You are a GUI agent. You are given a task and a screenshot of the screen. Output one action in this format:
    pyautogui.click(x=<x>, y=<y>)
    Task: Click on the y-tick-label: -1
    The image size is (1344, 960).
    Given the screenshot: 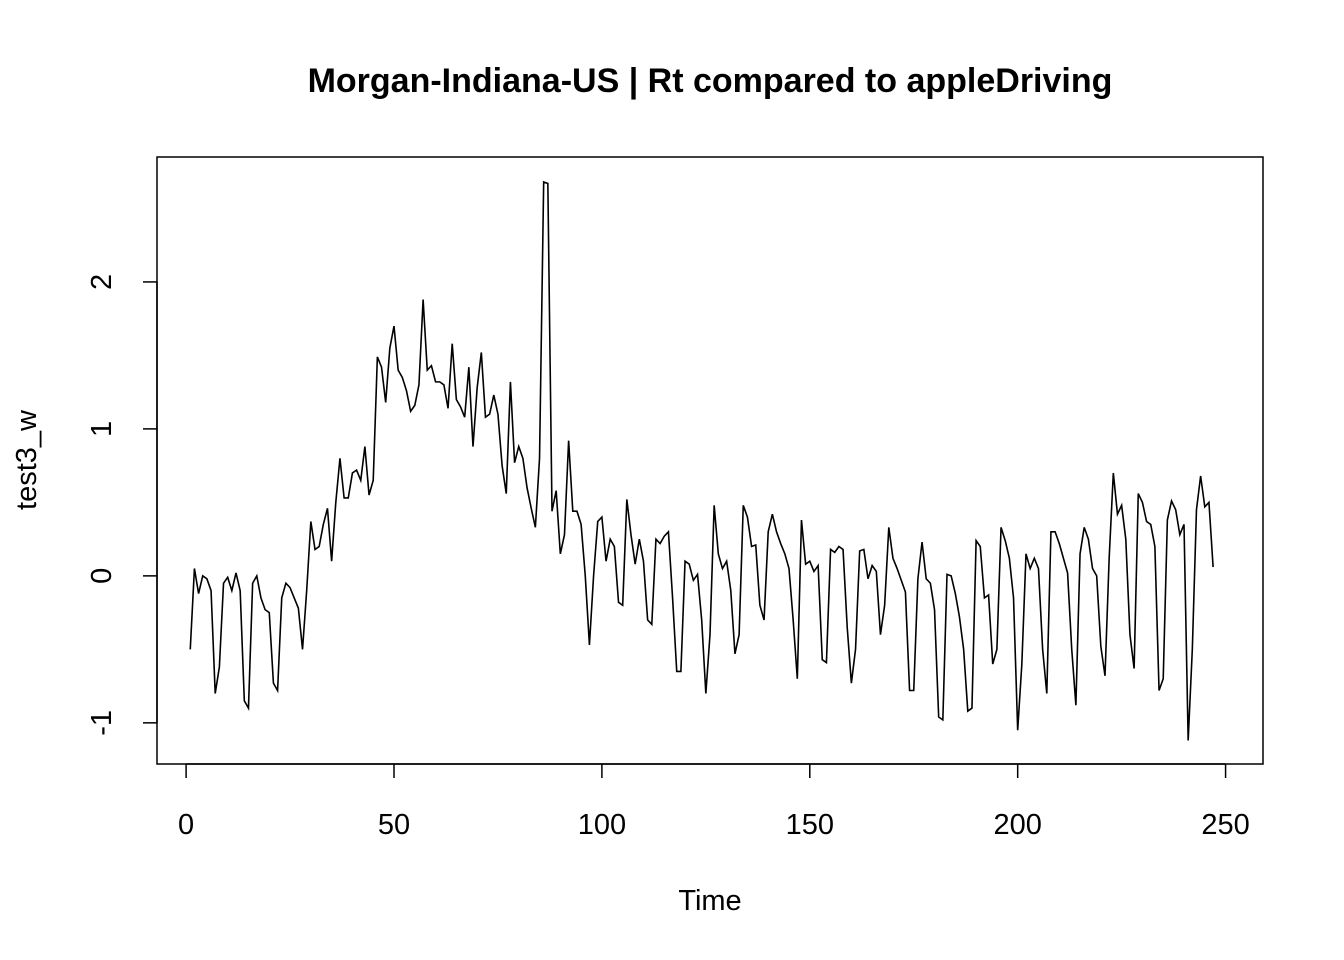 What is the action you would take?
    pyautogui.click(x=102, y=723)
    